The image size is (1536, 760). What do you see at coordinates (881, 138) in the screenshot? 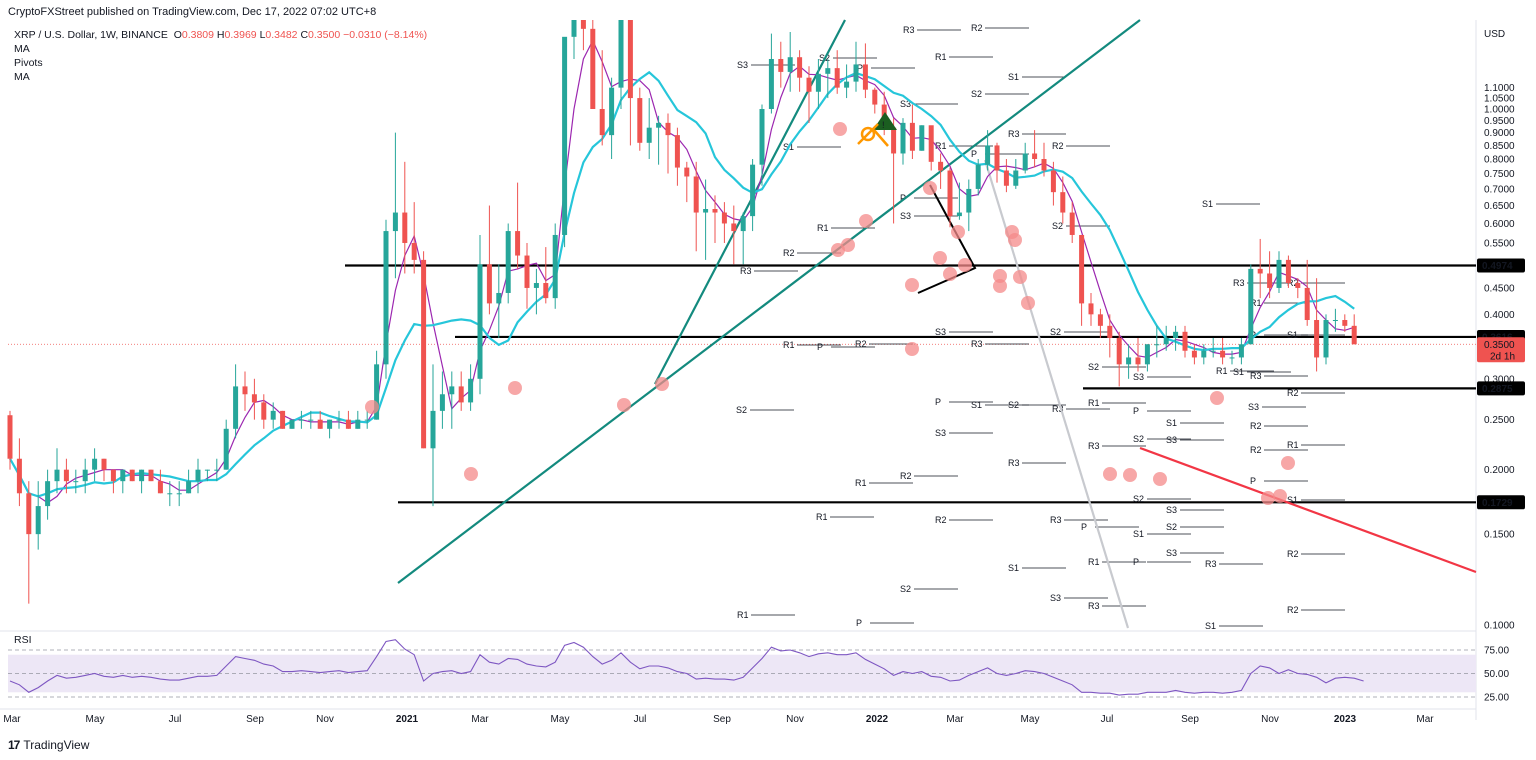
I see `cross-marker-stroke` at bounding box center [881, 138].